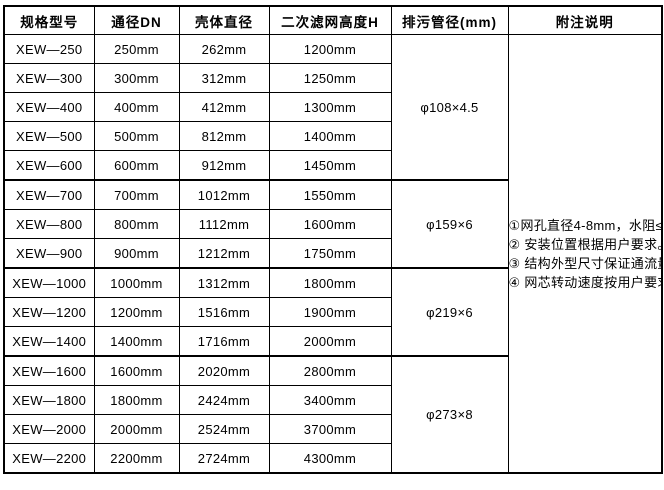  Describe the element at coordinates (224, 282) in the screenshot. I see `shell-diameter-cell: 1312mm` at that location.